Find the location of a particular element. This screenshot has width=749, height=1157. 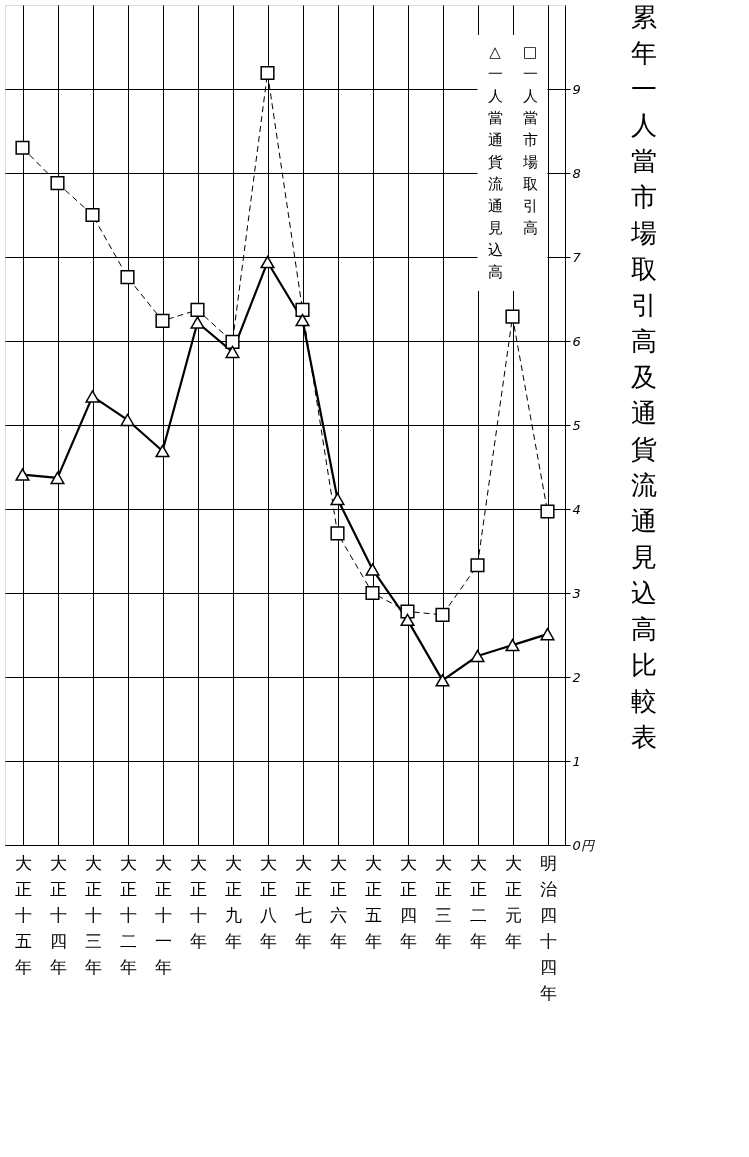

y-tick-label: 6 is located at coordinates (576, 341).